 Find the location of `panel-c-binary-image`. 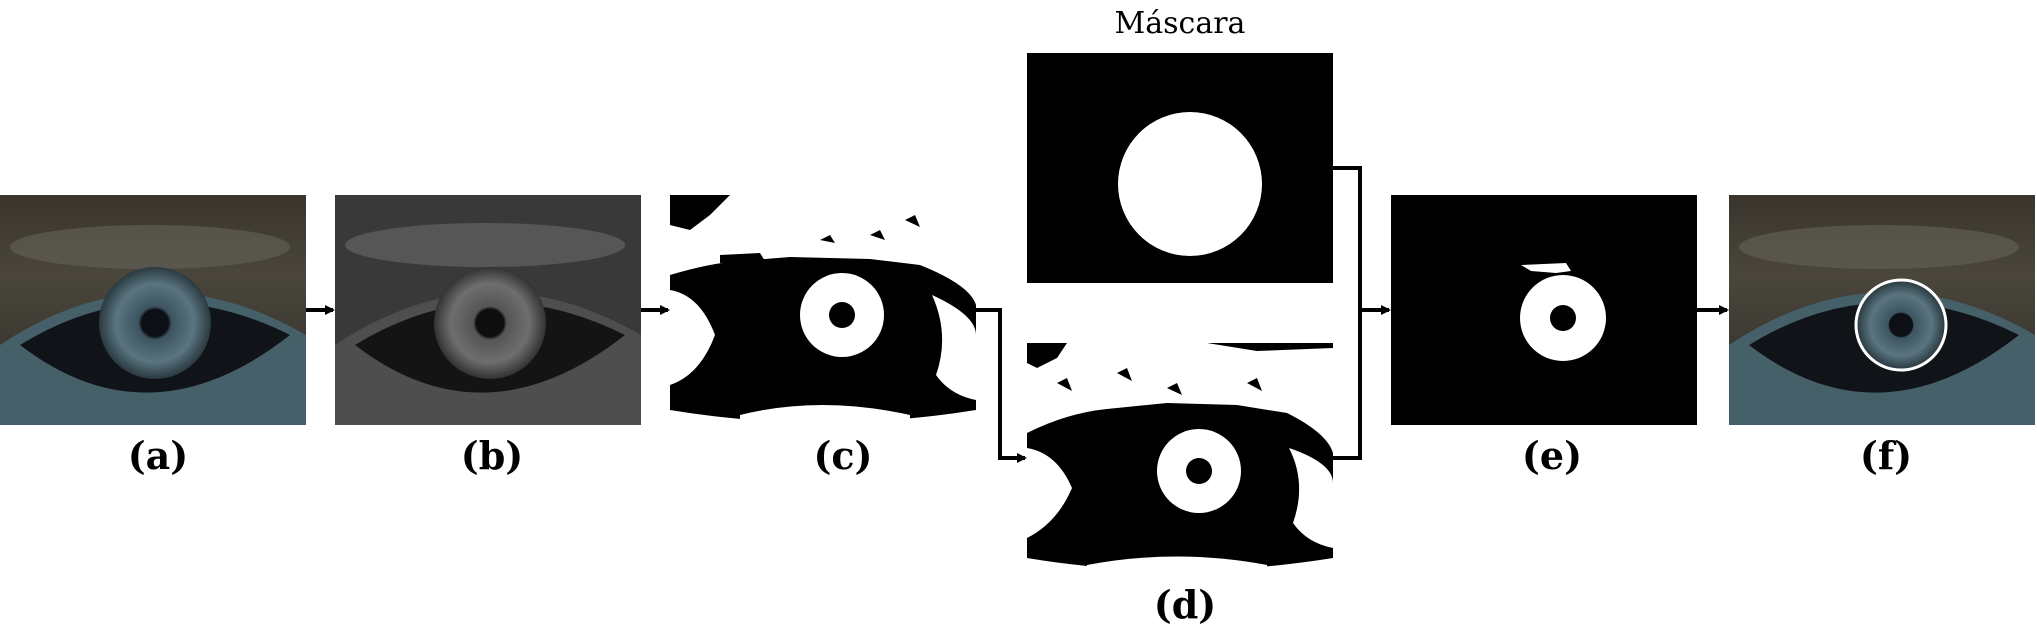

panel-c-binary-image is located at coordinates (823, 310).